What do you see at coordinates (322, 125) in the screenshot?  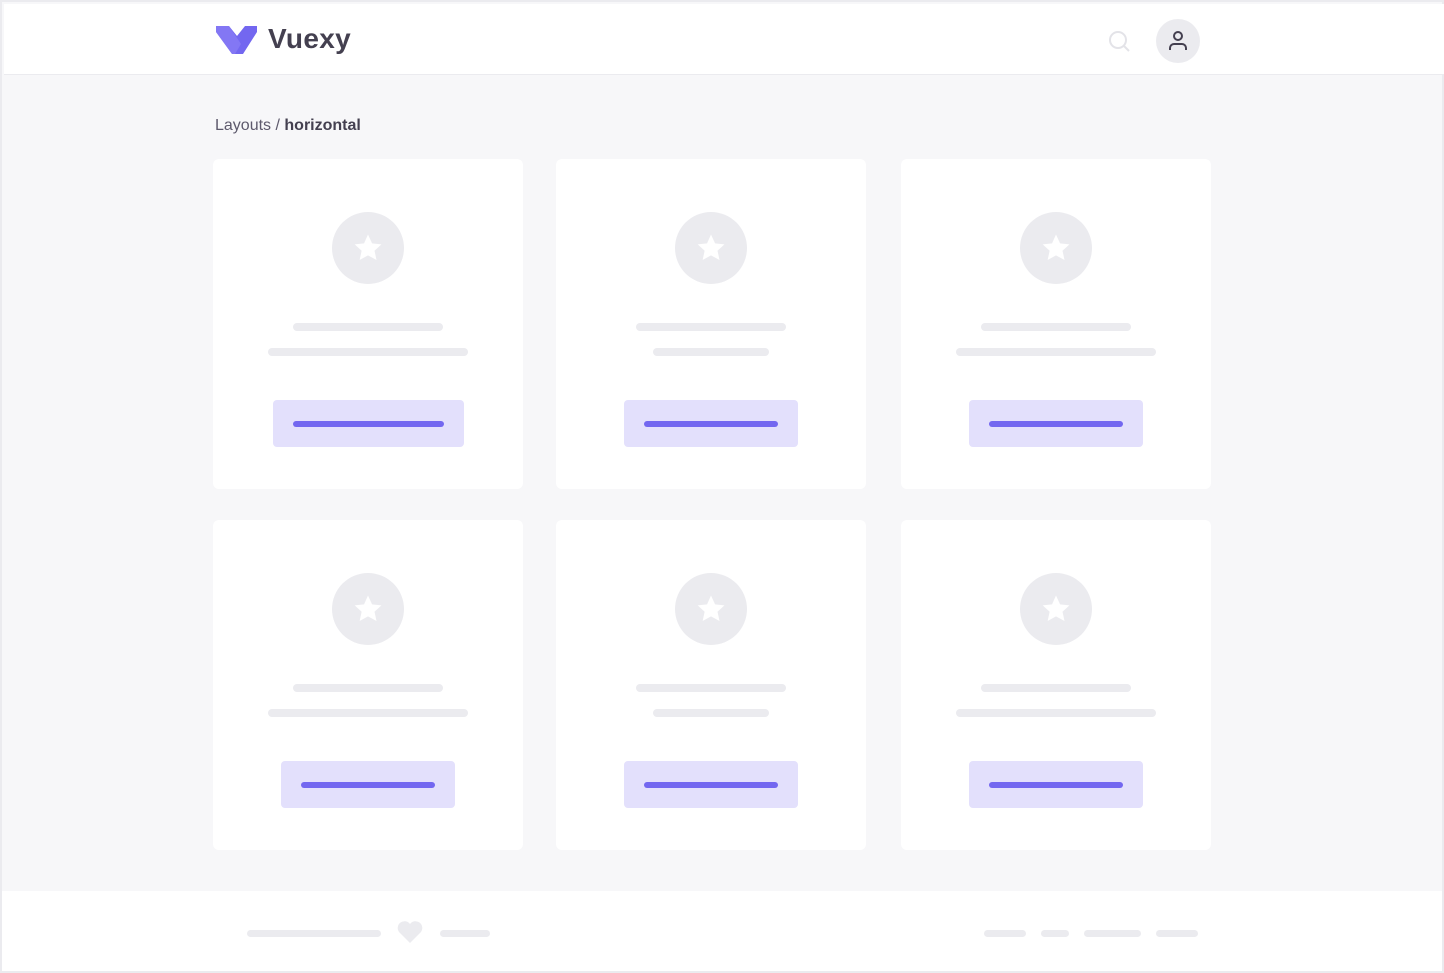 I see `breadcrumb-current: horizontal` at bounding box center [322, 125].